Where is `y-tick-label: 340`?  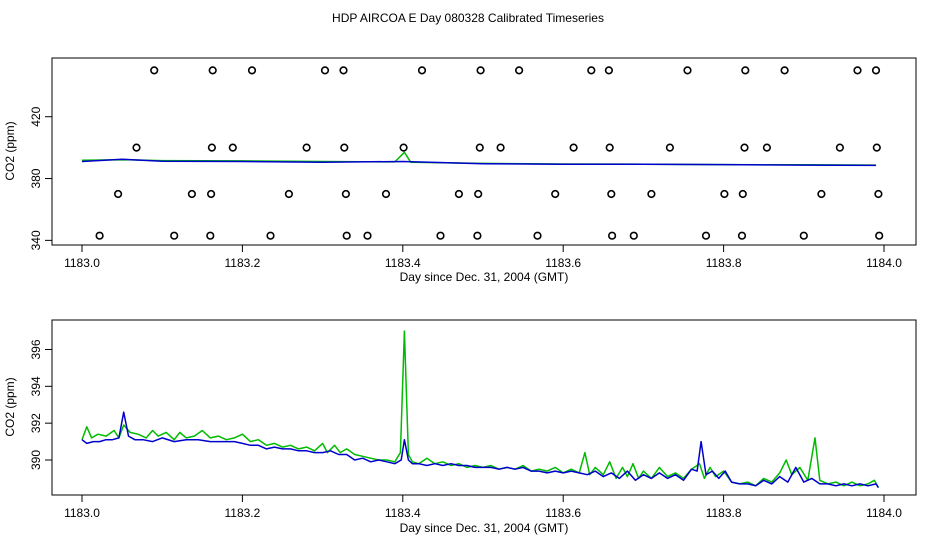
y-tick-label: 340 is located at coordinates (36, 240).